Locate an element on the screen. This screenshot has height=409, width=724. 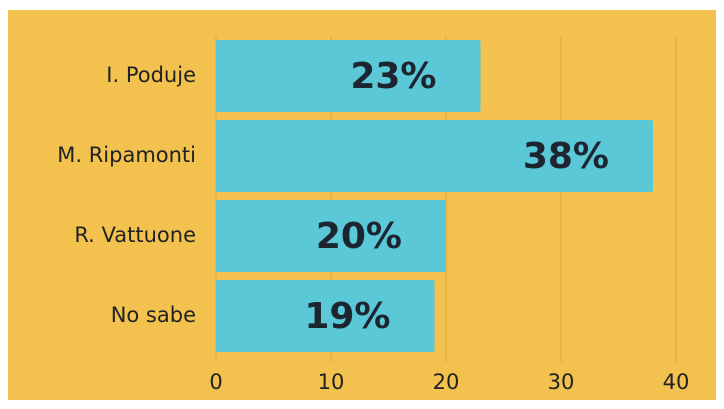
y-tick-label: I. Poduje is located at coordinates (151, 75).